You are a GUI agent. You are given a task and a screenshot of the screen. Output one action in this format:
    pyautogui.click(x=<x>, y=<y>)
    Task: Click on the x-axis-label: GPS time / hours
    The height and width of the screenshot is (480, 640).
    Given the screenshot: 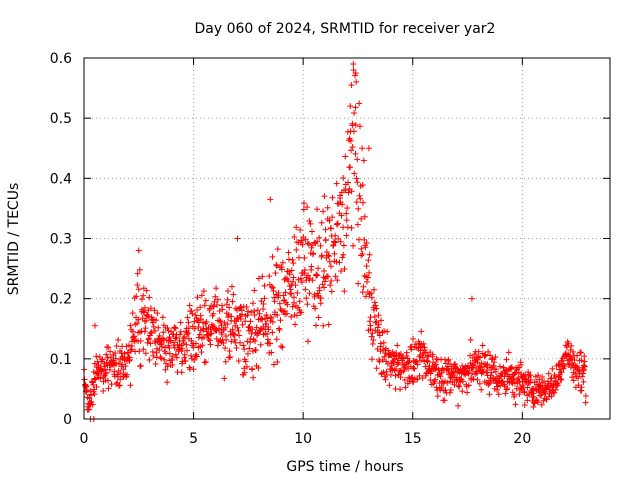 What is the action you would take?
    pyautogui.click(x=344, y=467)
    